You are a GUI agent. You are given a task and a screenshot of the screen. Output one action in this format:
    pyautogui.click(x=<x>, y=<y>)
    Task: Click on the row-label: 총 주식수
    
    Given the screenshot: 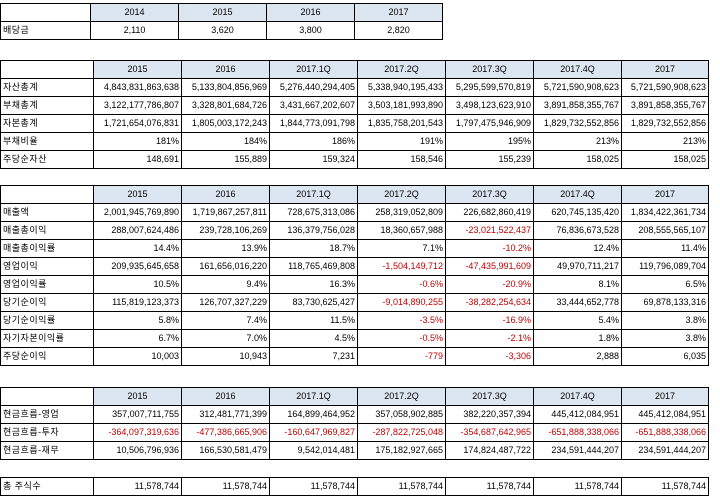 What is the action you would take?
    pyautogui.click(x=47, y=486)
    